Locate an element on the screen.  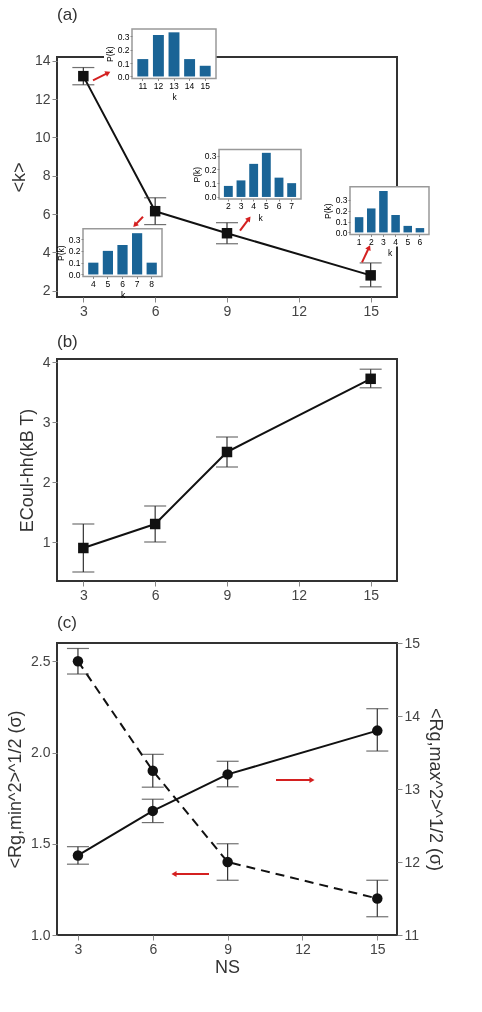
y-tick-label: 4 is located at coordinates (46, 361).